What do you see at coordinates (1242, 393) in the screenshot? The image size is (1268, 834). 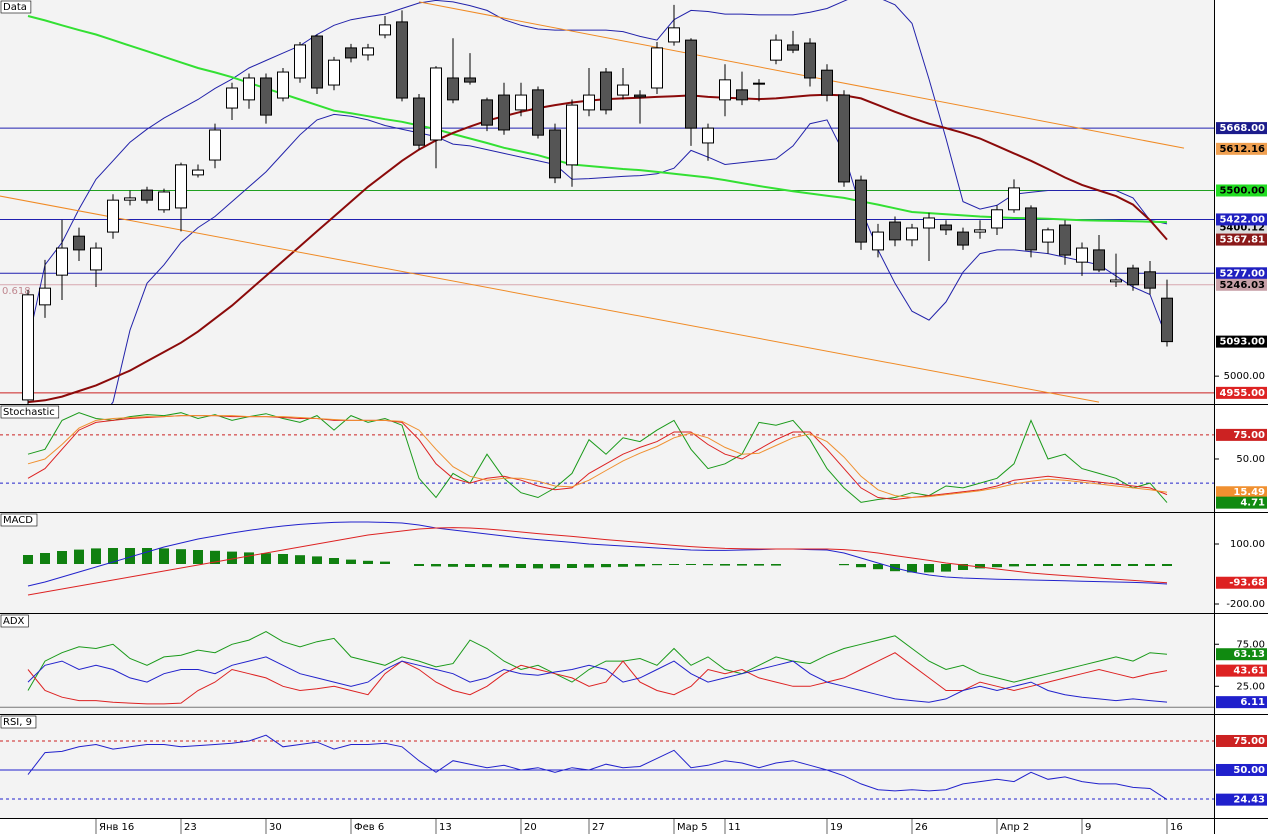 I see `price-marker-label: 4955.00` at bounding box center [1242, 393].